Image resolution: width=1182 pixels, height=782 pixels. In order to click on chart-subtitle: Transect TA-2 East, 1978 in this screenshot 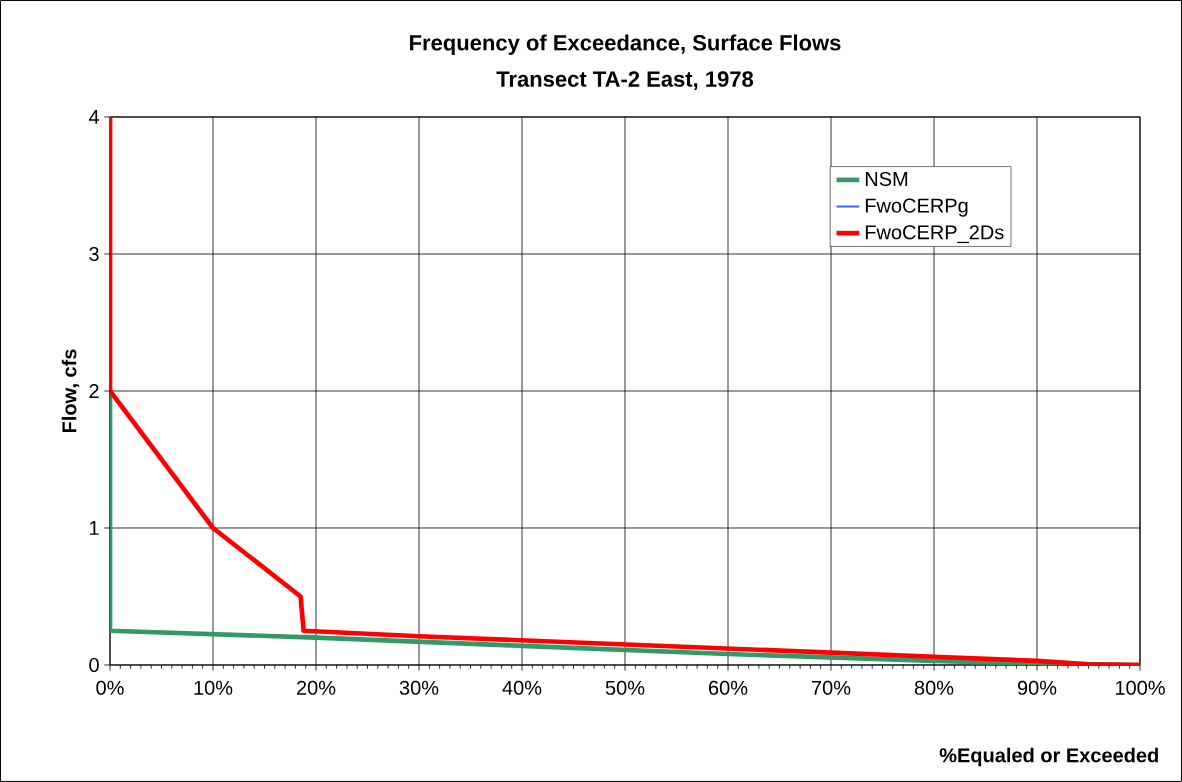, I will do `click(625, 81)`.